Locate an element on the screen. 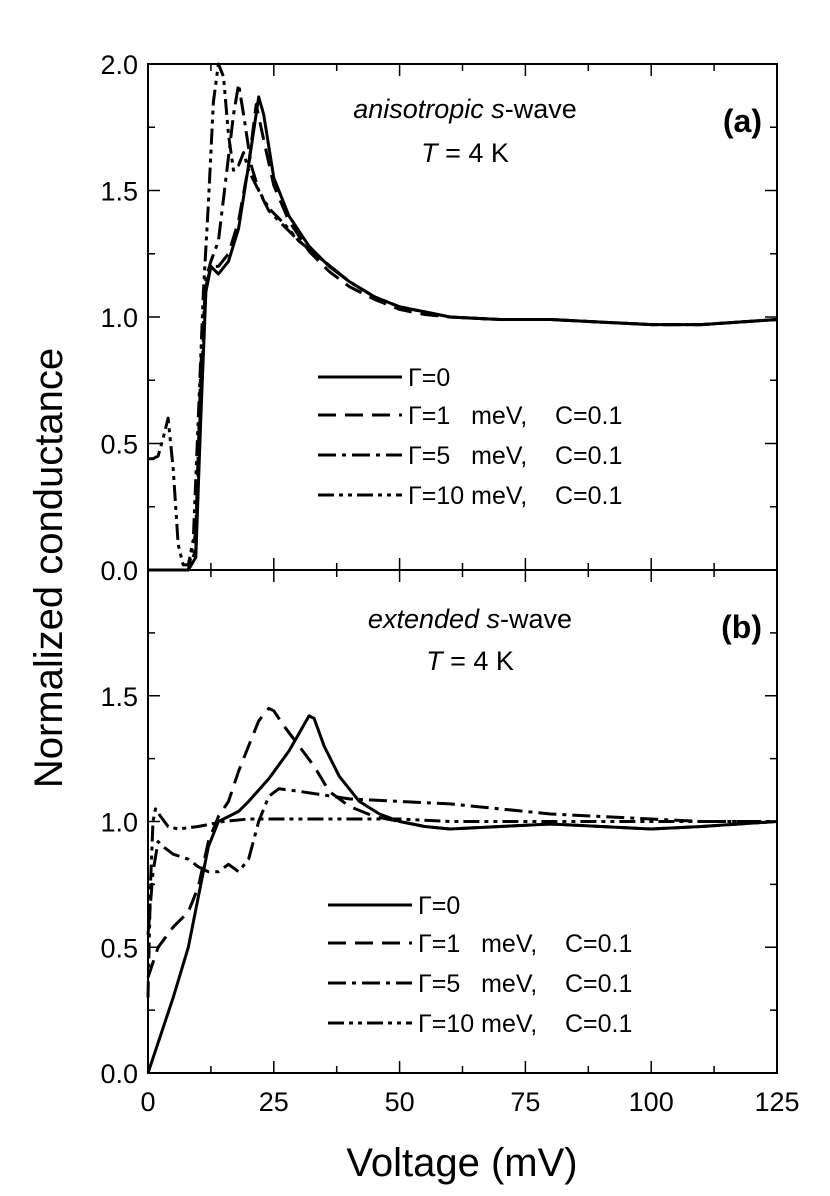 This screenshot has width=830, height=1196. panel-a-temperature: T = 4 K is located at coordinates (465, 153).